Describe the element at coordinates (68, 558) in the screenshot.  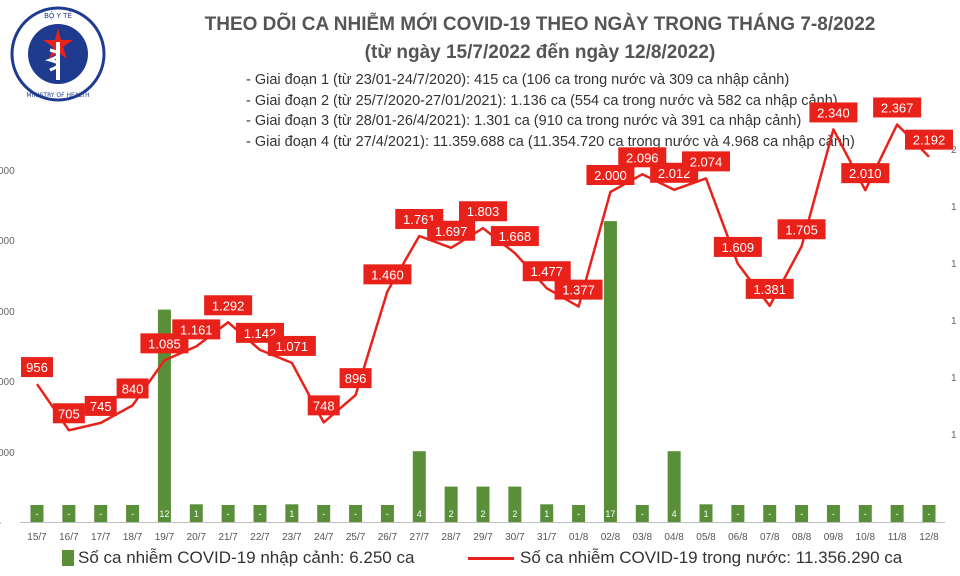
I see `legend-bar-swatch` at that location.